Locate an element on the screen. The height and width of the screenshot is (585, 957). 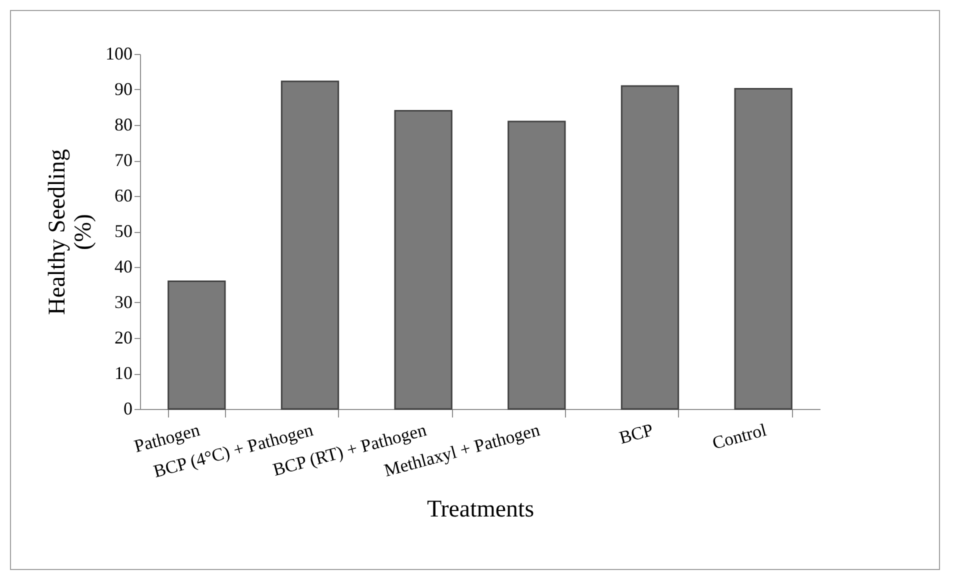
y-tick-label: 100 is located at coordinates (119, 54).